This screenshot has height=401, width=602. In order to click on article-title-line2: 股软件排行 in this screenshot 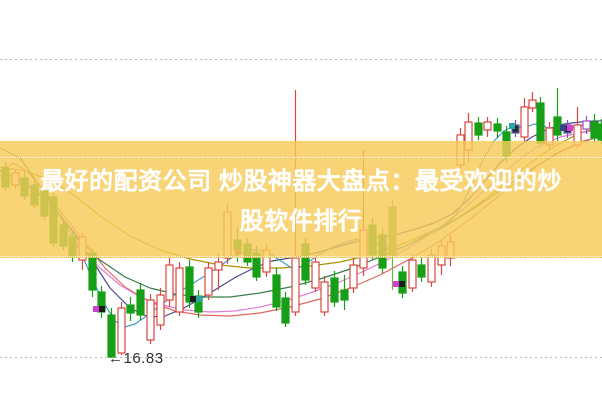, I will do `click(301, 221)`.